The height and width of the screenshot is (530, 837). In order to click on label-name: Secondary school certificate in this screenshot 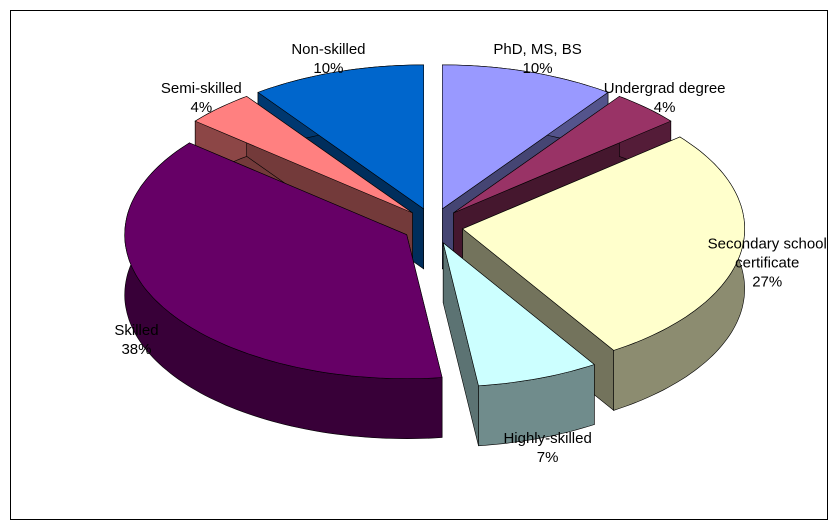, I will do `click(767, 253)`.